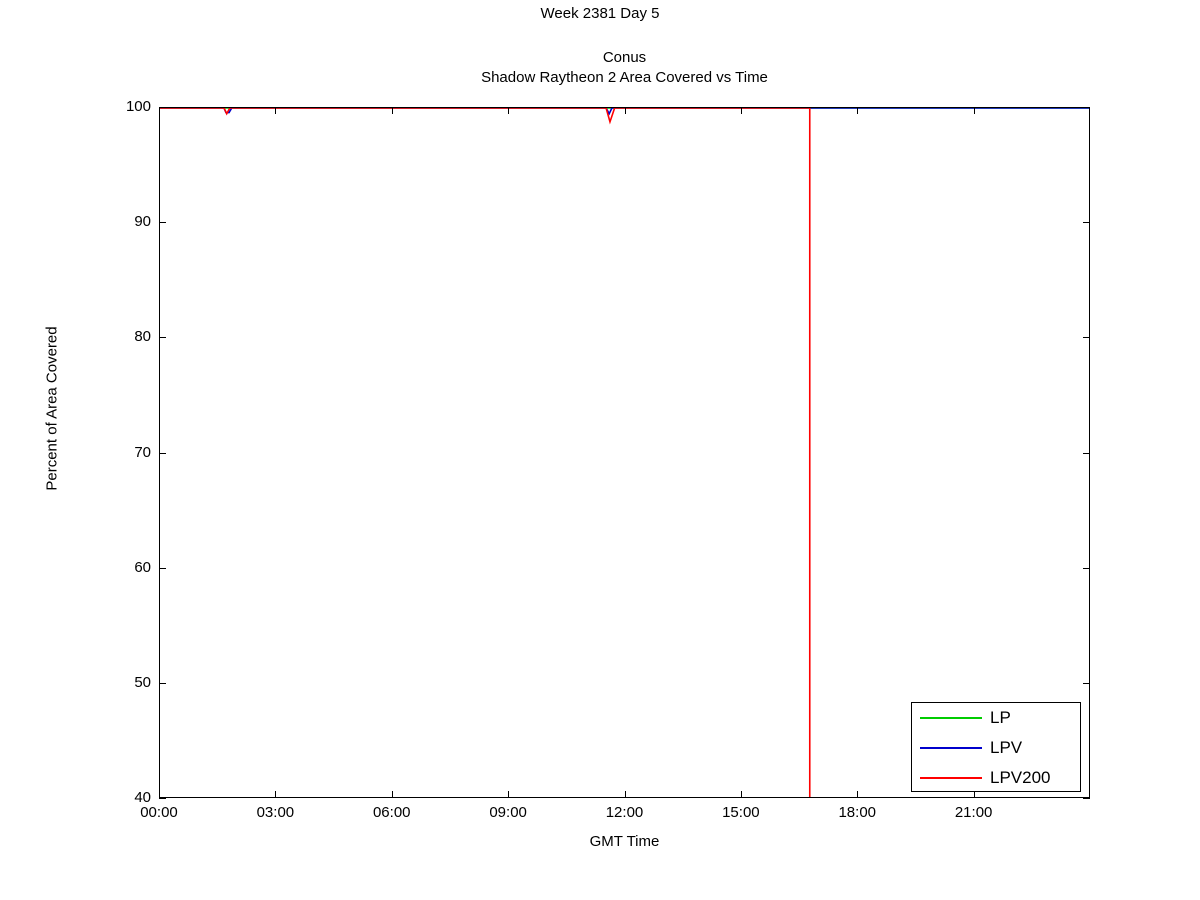 This screenshot has width=1200, height=900. Describe the element at coordinates (142, 337) in the screenshot. I see `y-tick-label-80: 80` at that location.